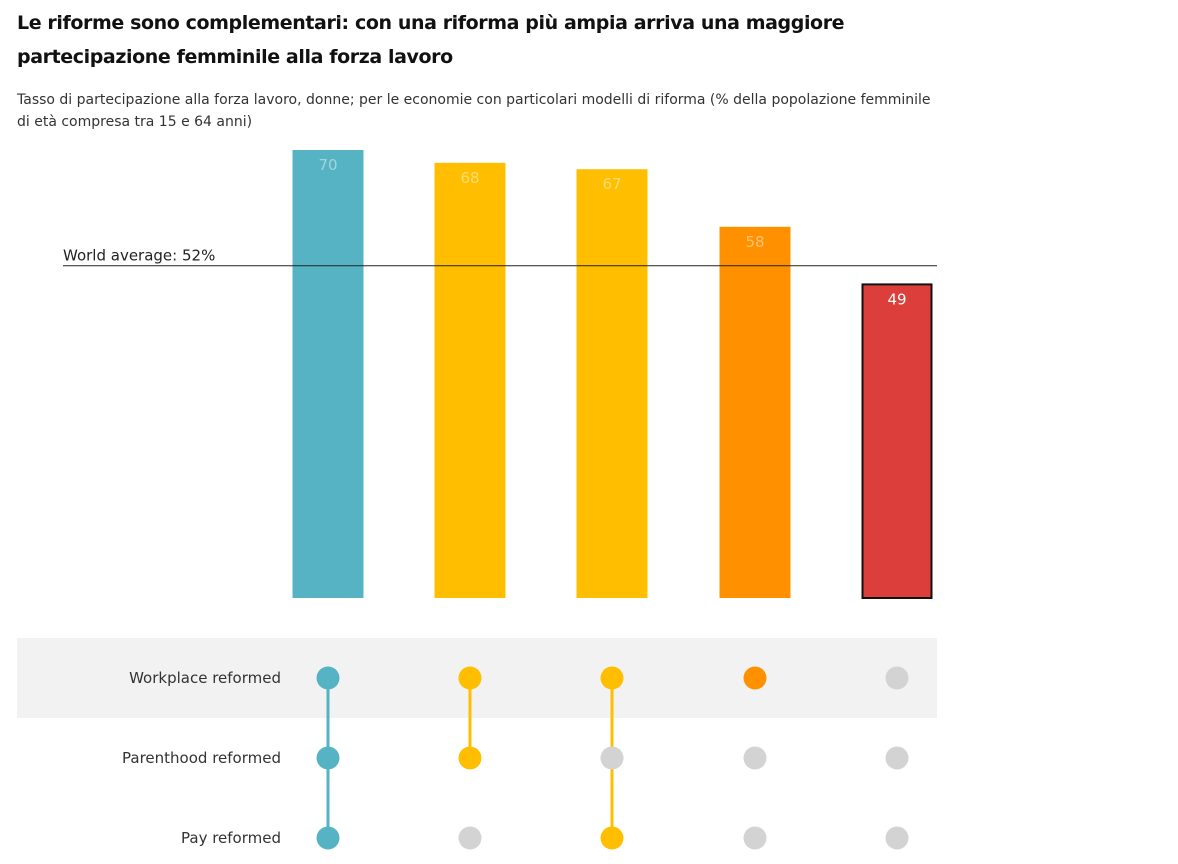 This screenshot has width=1178, height=864. Describe the element at coordinates (327, 165) in the screenshot. I see `value-label-1: 70` at that location.